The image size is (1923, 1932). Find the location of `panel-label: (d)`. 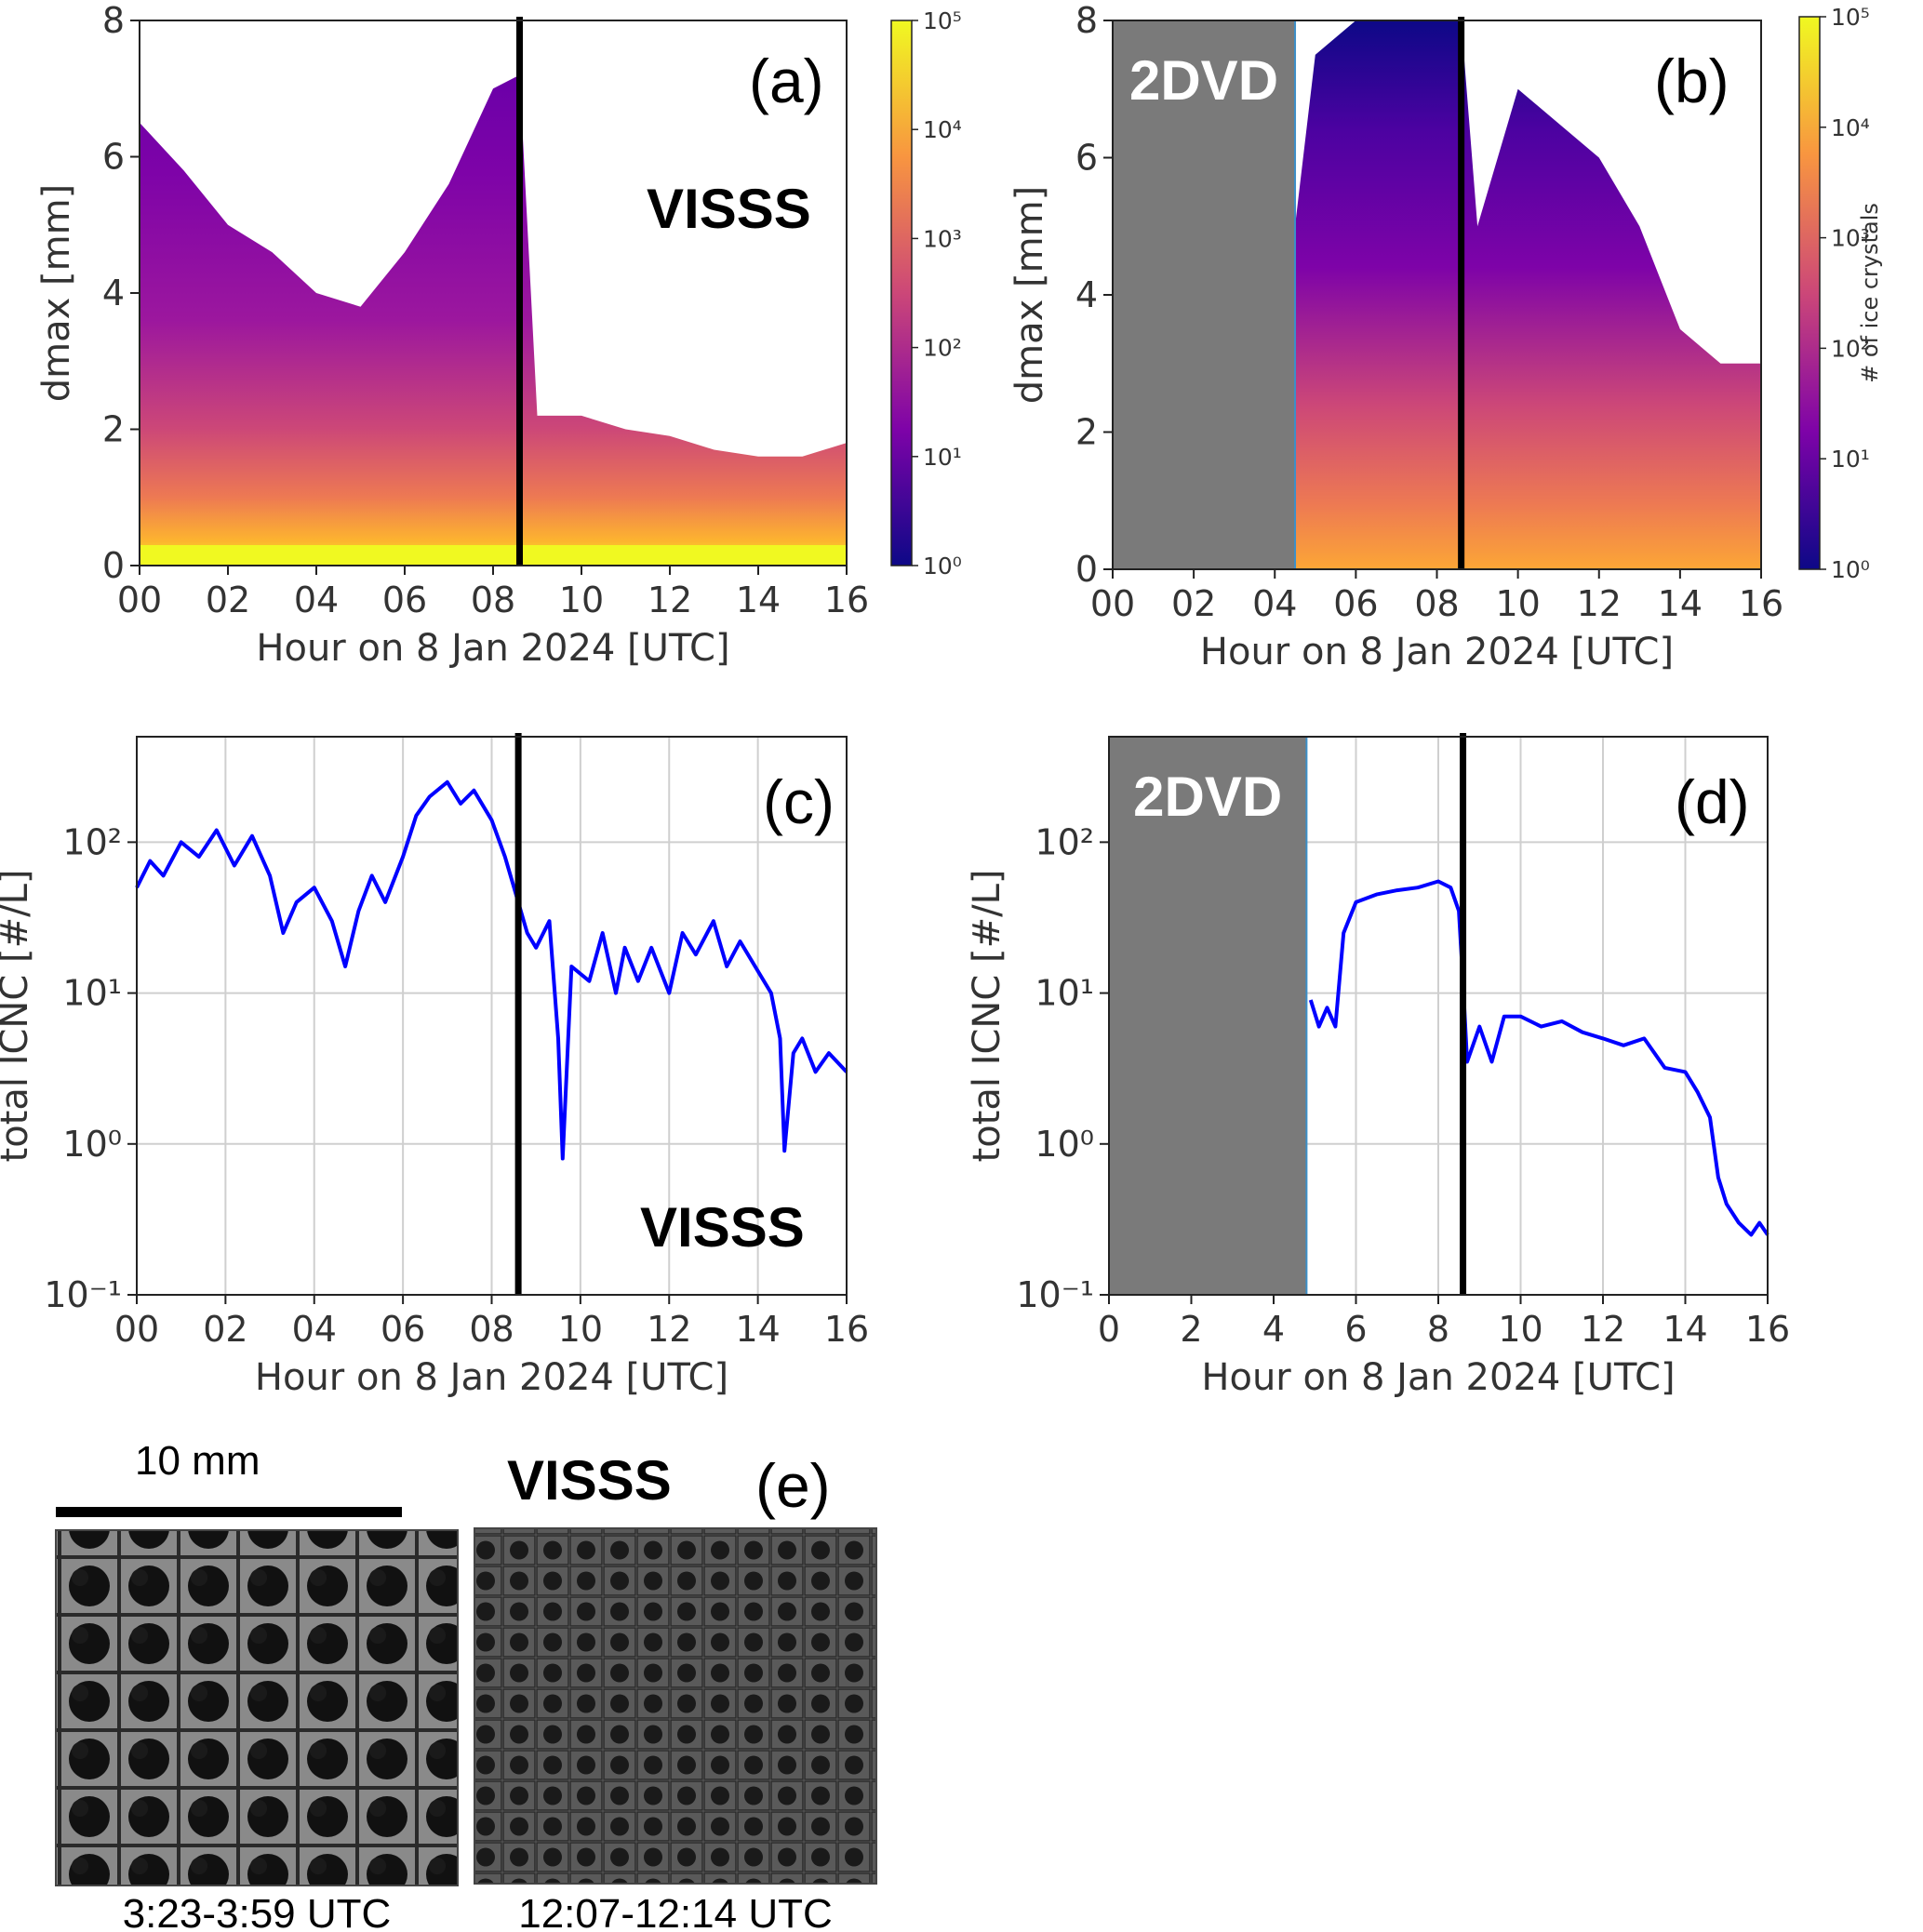

panel-label: (d) is located at coordinates (1712, 801).